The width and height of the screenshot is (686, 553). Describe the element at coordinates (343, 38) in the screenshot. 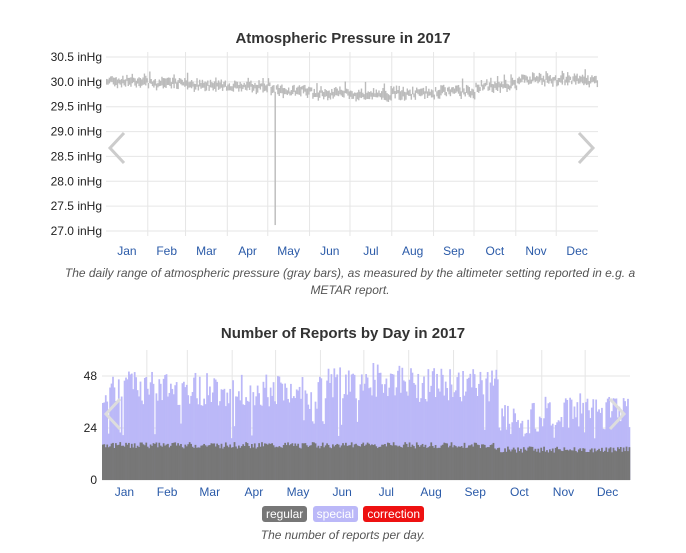

I see `pressure-chart-title: Atmospheric Pressure in 2017` at that location.